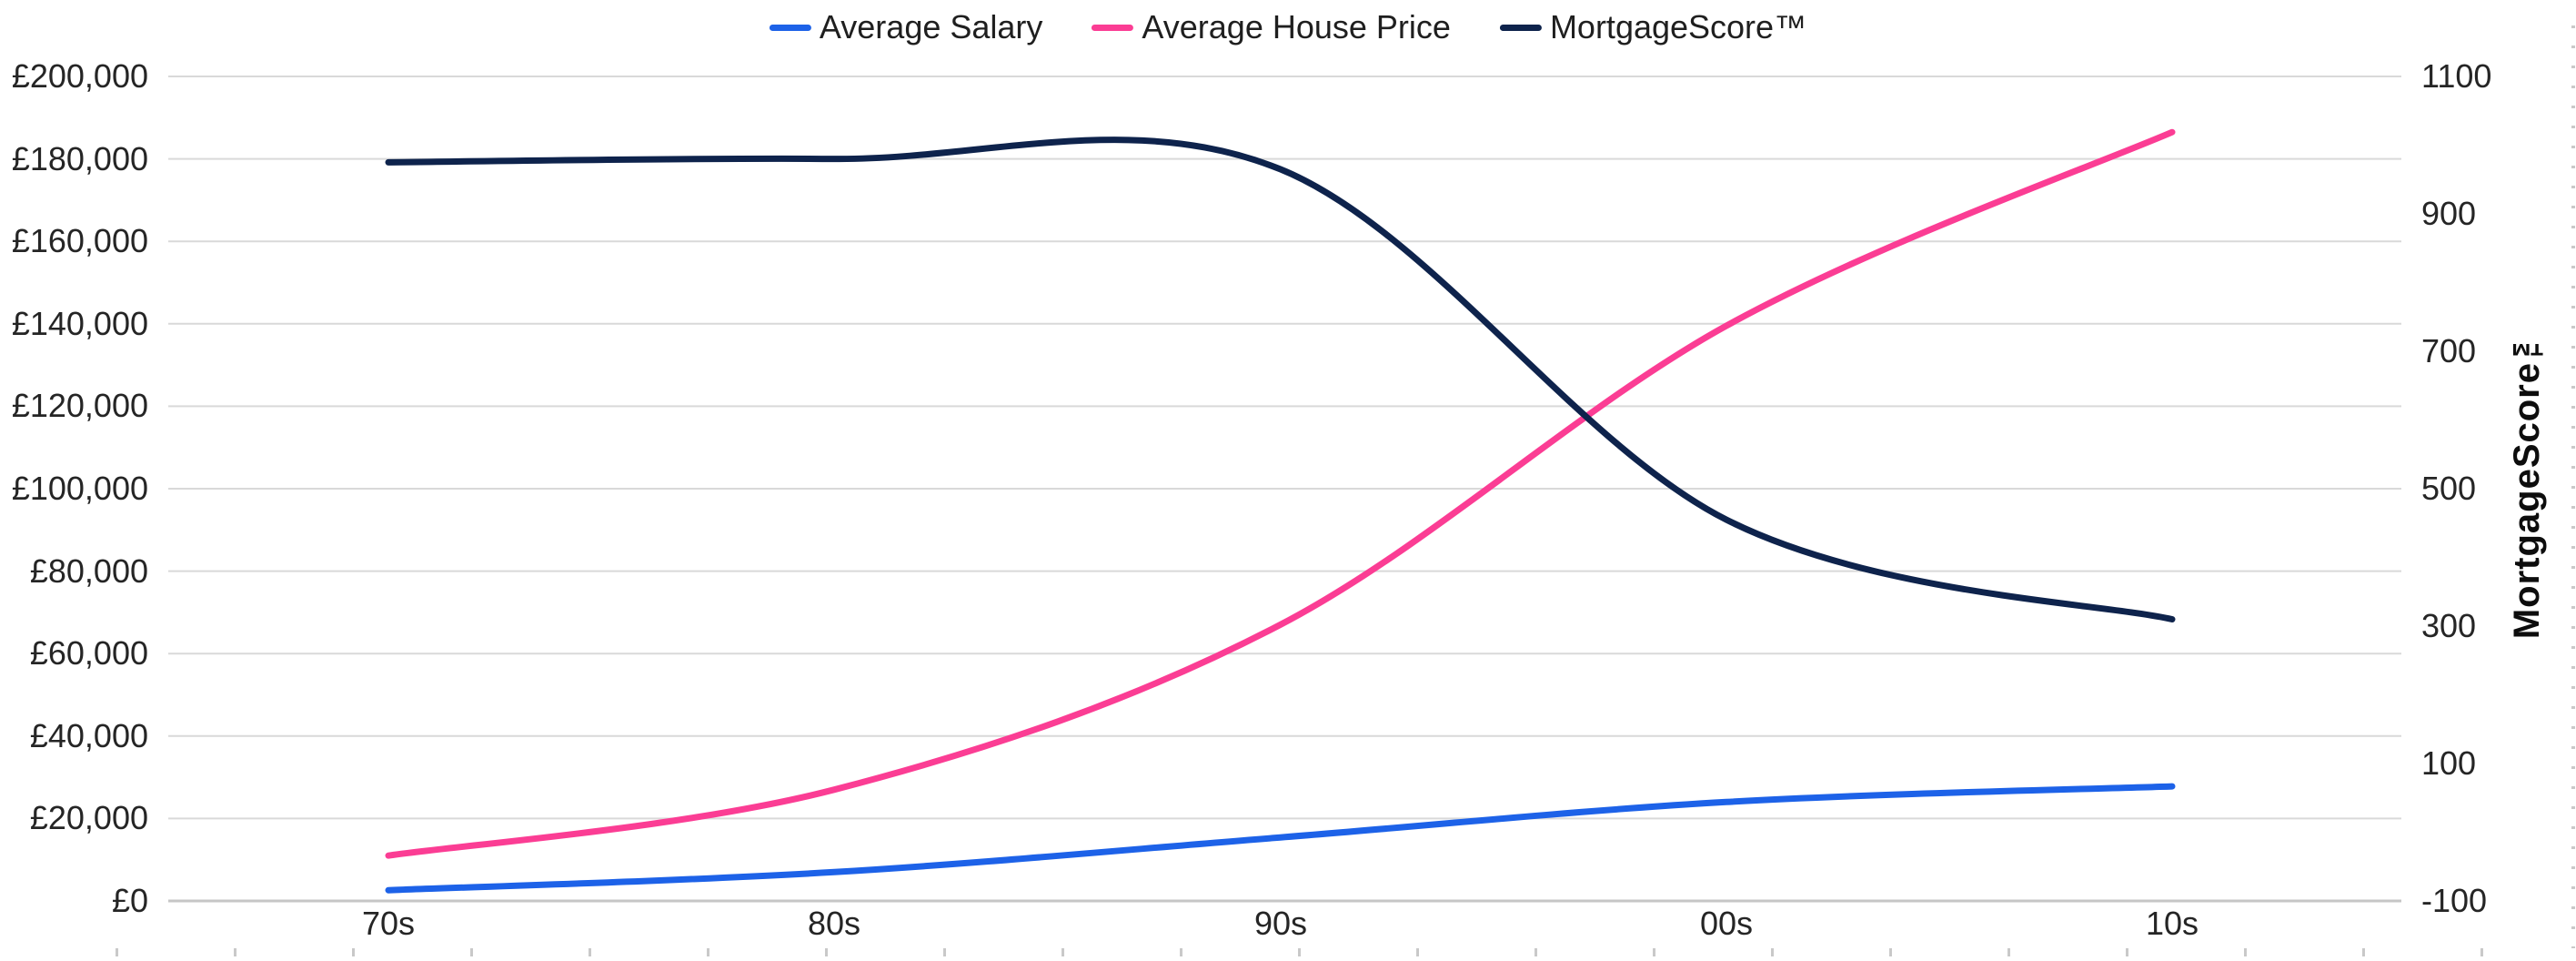 This screenshot has height=961, width=2576. Describe the element at coordinates (2449, 350) in the screenshot. I see `y-axis-right-tick: 700` at that location.